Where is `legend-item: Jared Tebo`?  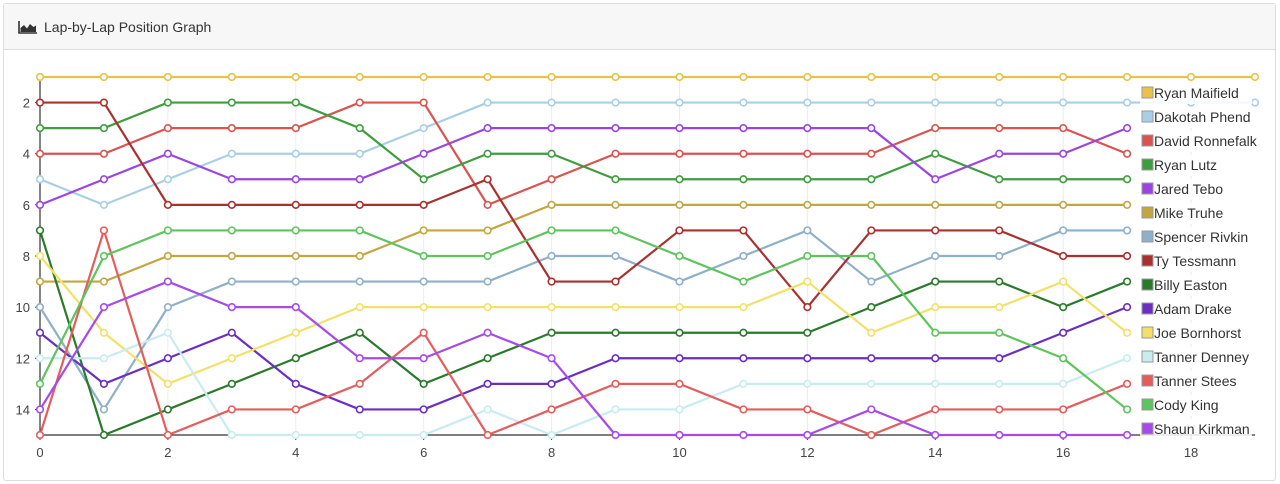 legend-item: Jared Tebo is located at coordinates (1196, 189).